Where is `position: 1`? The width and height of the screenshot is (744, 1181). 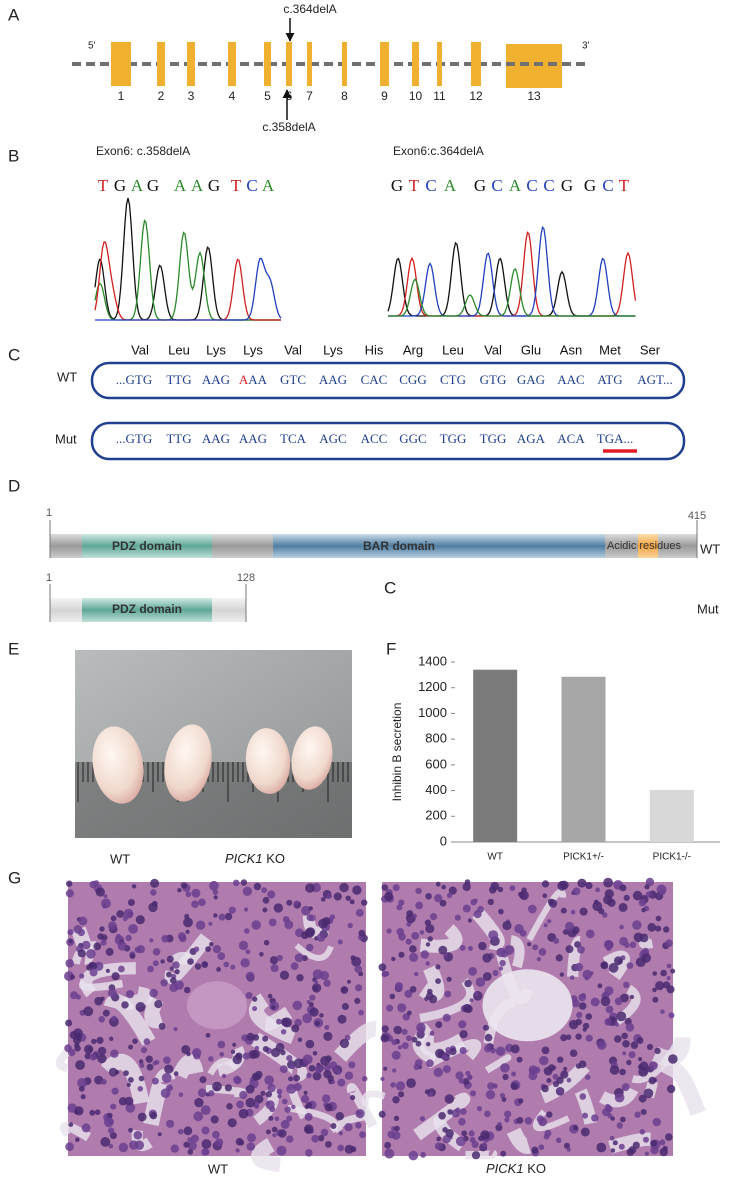 position: 1 is located at coordinates (49, 513).